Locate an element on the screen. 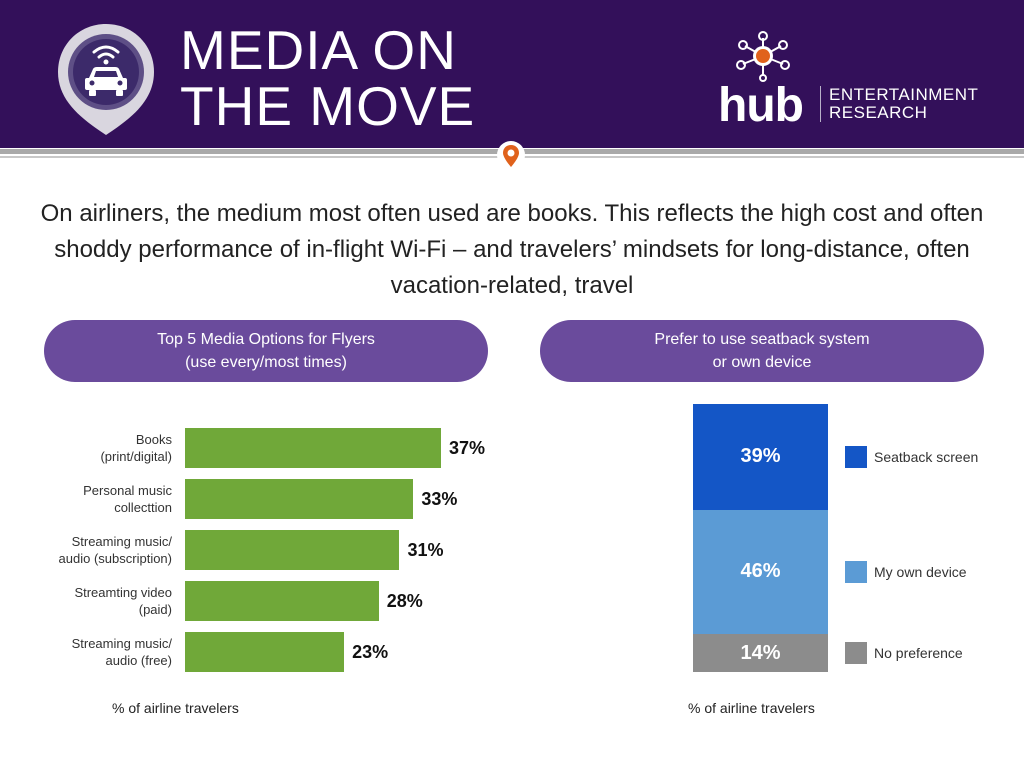 The width and height of the screenshot is (1024, 767). bar-category-label-line: (paid) is located at coordinates (155, 609).